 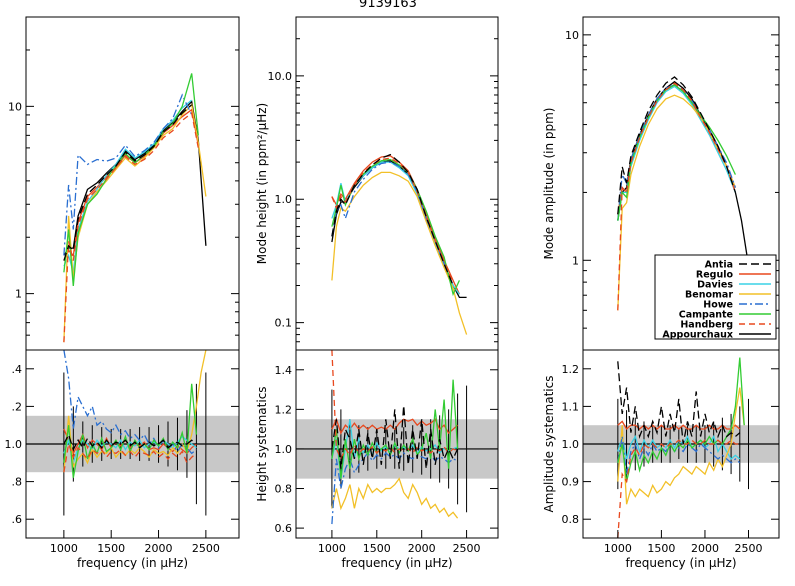 What do you see at coordinates (262, 183) in the screenshot?
I see `y-axis-label: Mode height (in ppm²/μHz)` at bounding box center [262, 183].